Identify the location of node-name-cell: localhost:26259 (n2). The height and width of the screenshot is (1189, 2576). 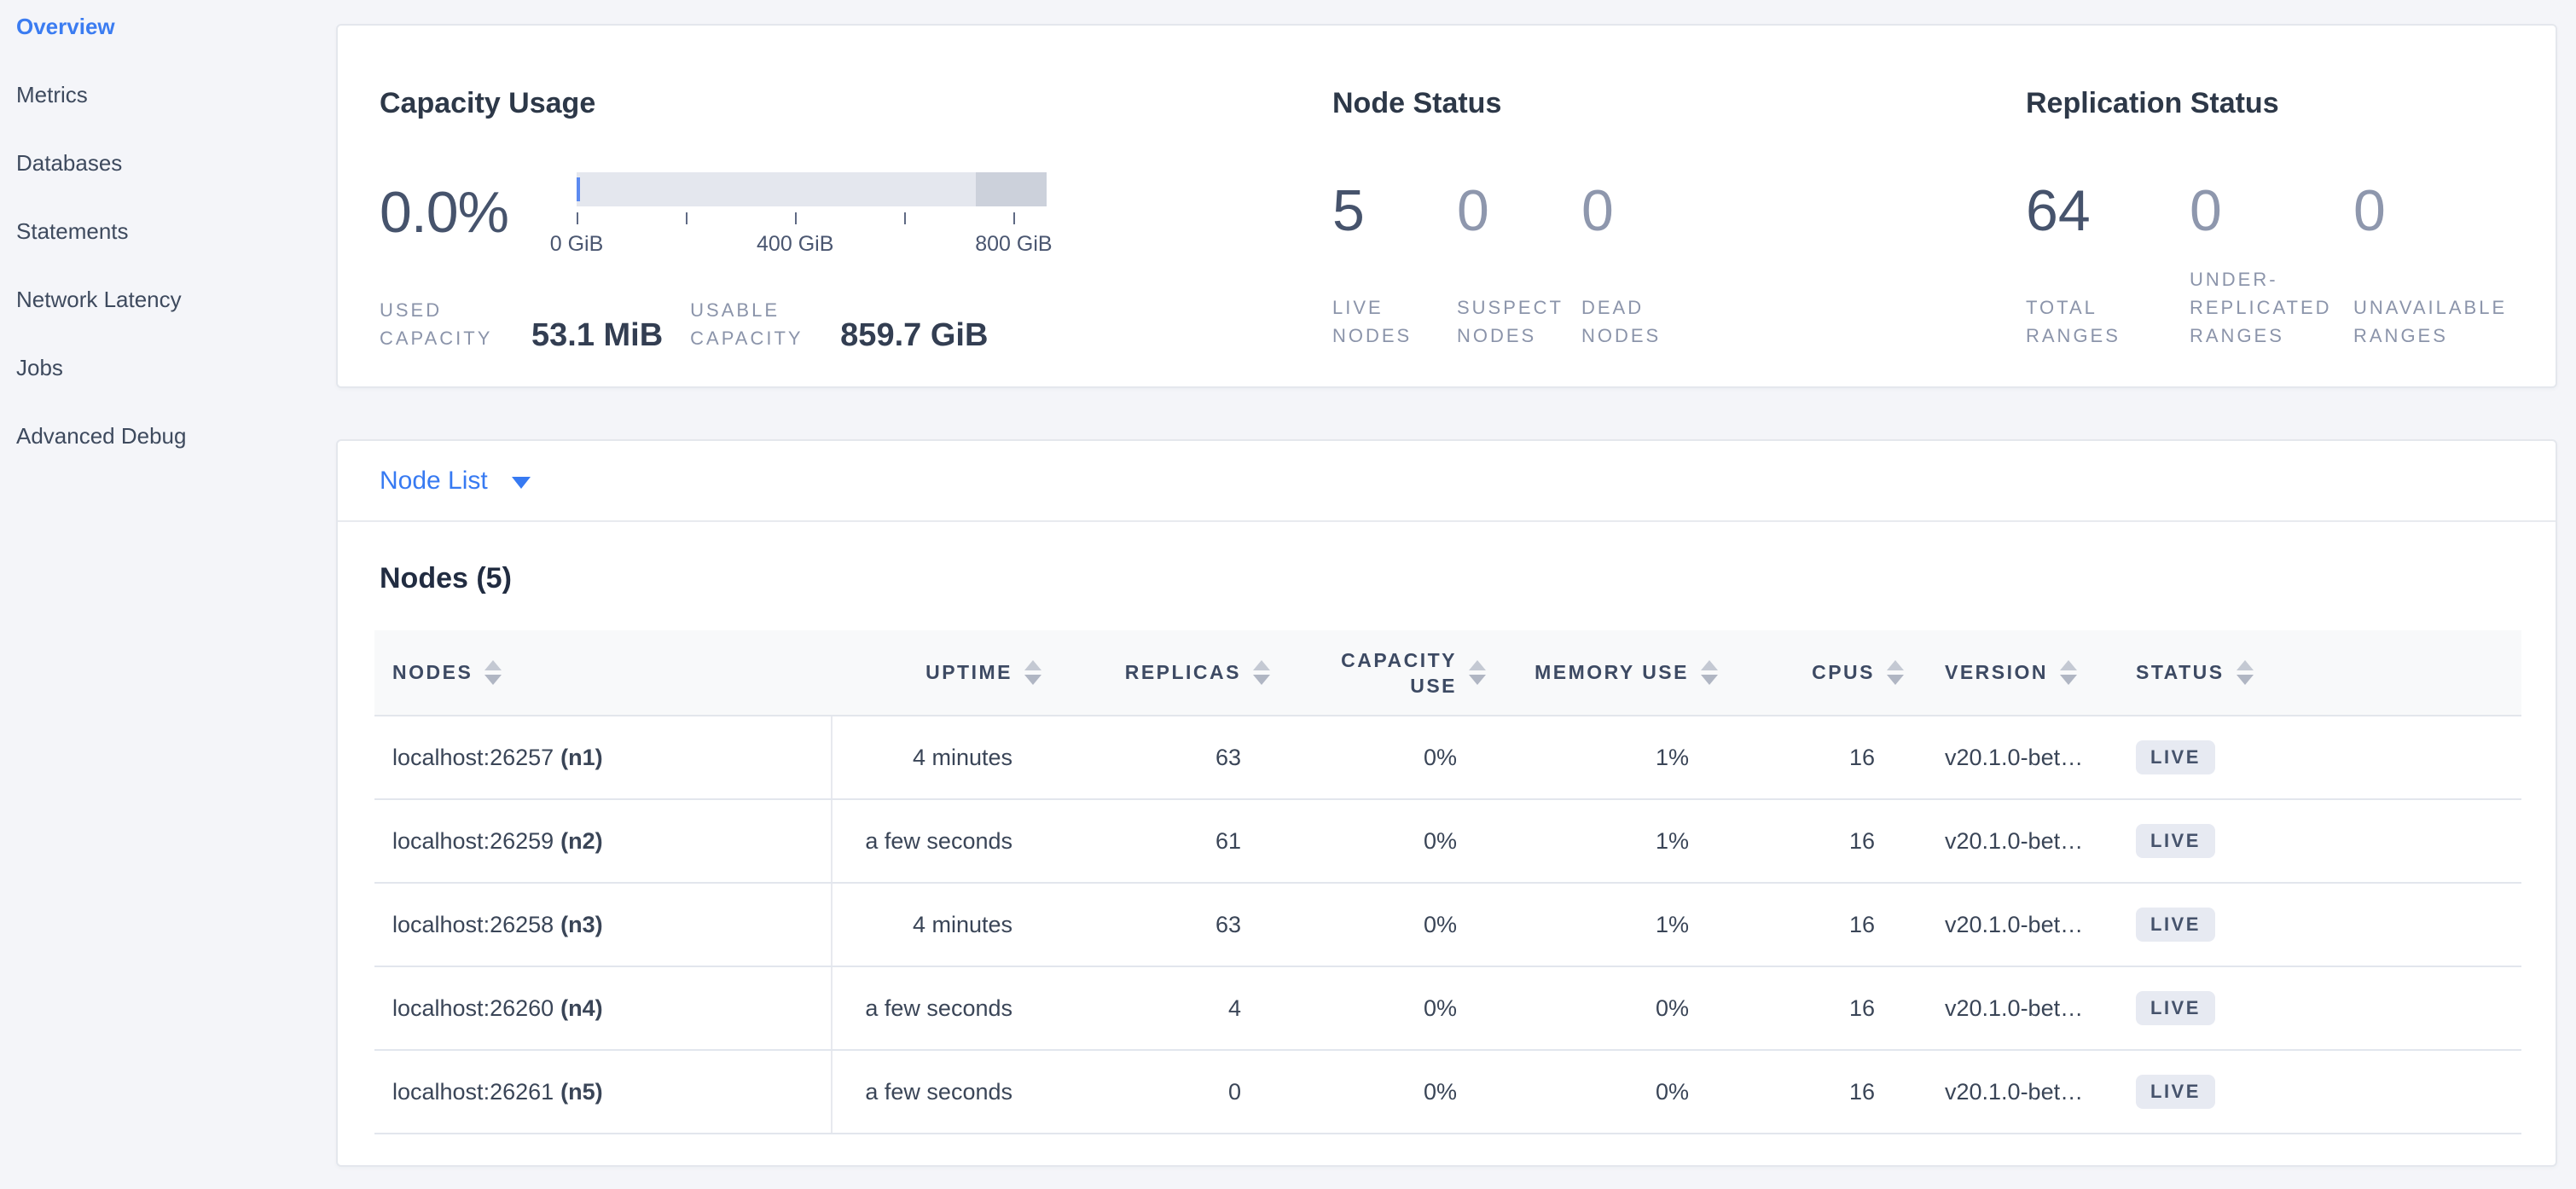
(602, 841).